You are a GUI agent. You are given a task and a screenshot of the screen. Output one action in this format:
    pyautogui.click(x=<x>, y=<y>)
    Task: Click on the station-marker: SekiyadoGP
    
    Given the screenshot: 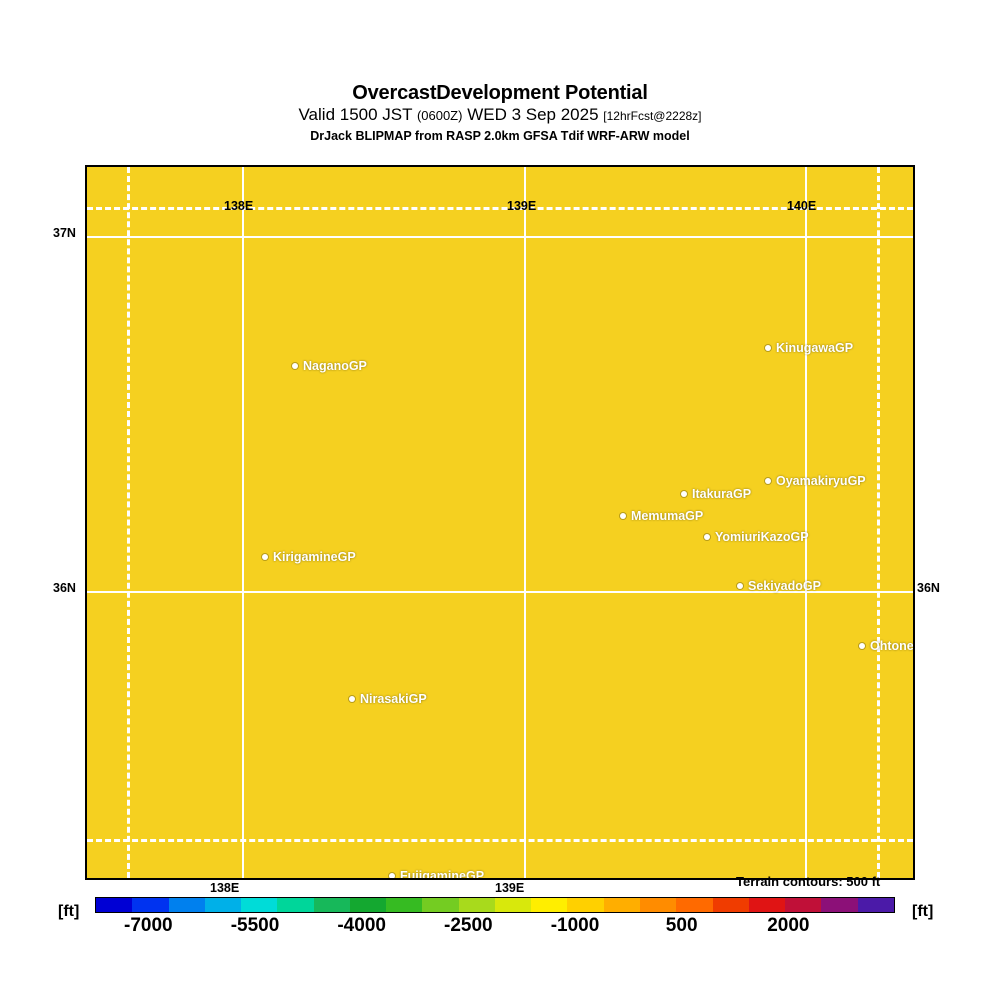 What is the action you would take?
    pyautogui.click(x=779, y=586)
    